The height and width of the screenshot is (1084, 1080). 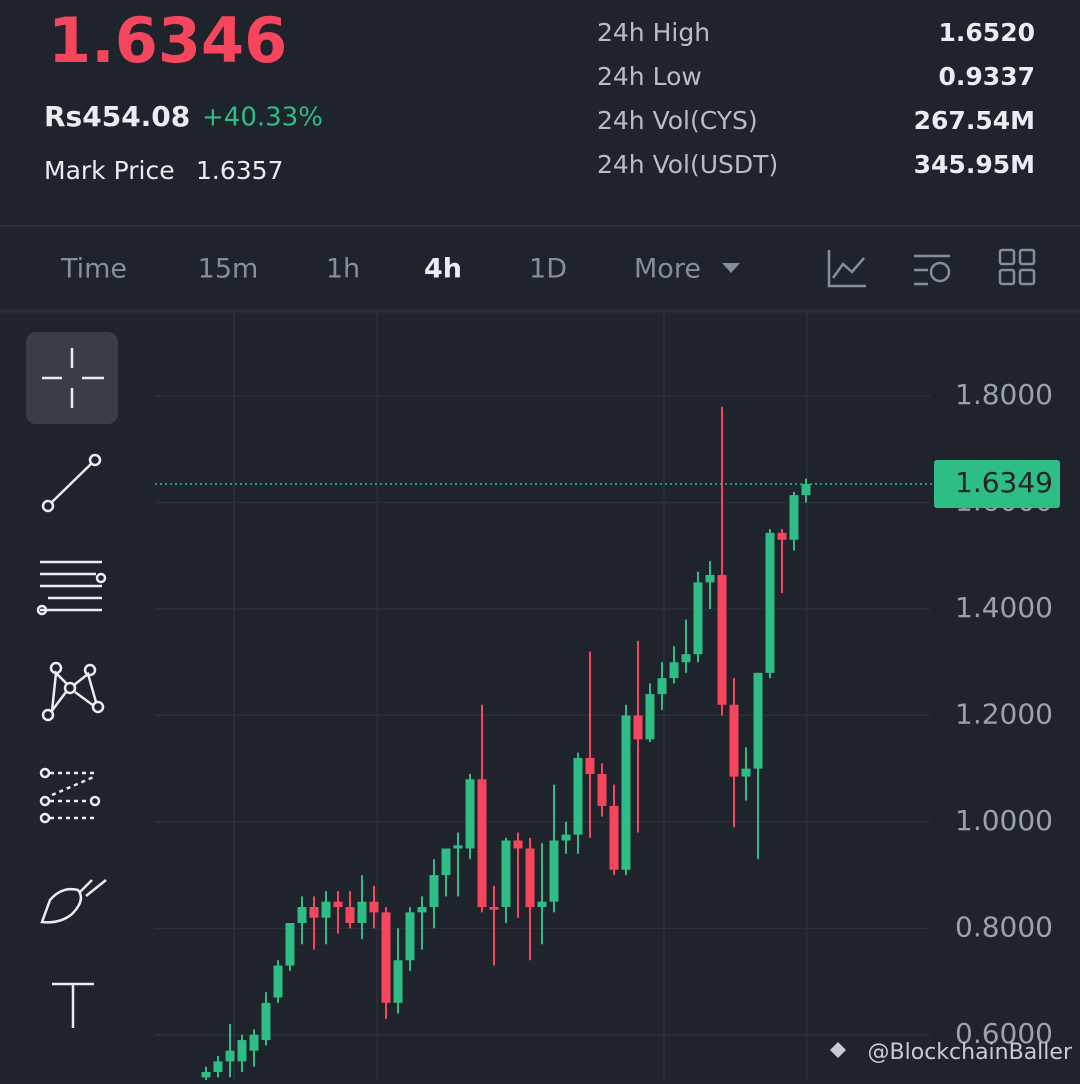 What do you see at coordinates (109, 170) in the screenshot?
I see `mark-label: Mark Price` at bounding box center [109, 170].